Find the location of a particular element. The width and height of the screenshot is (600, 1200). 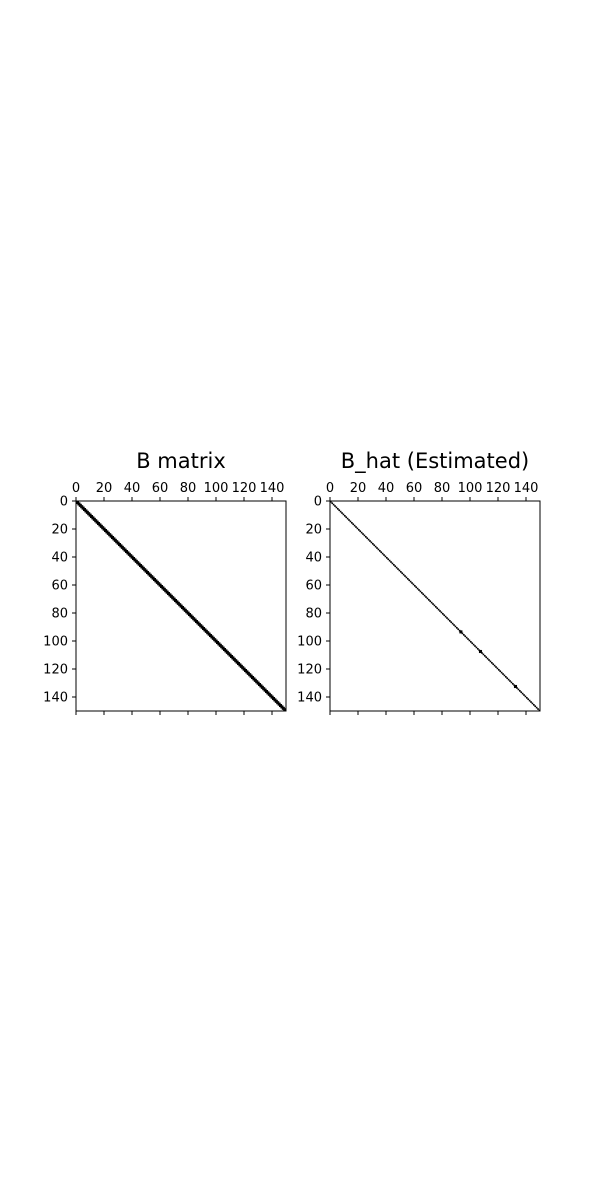

chart-title: B_hat (Estimated) is located at coordinates (435, 461).